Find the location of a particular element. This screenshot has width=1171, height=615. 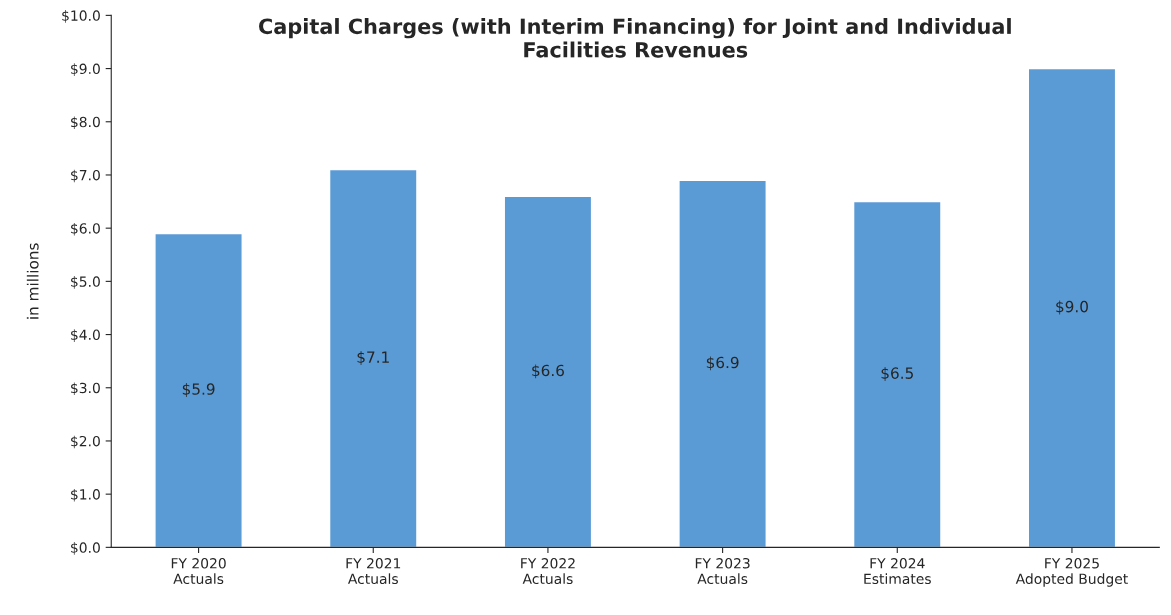

y-tick-label: $10.0 is located at coordinates (81, 16).